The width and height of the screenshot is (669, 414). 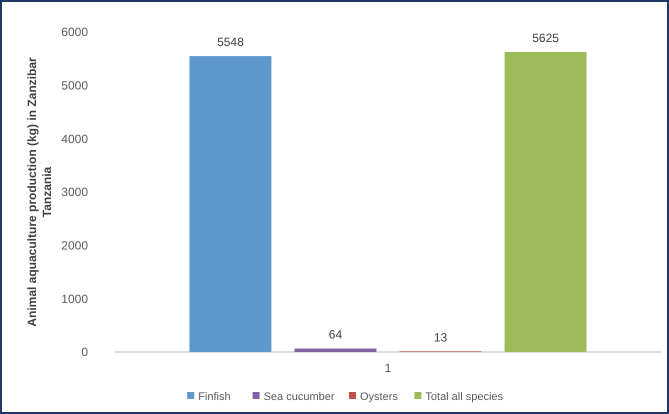 I want to click on legend-label: Oysters, so click(x=379, y=396).